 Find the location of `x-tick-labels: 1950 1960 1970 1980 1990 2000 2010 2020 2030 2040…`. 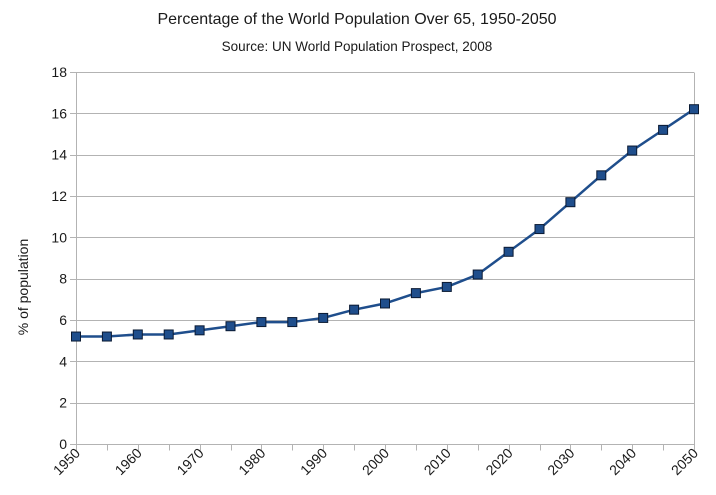

x-tick-labels: 1950 1960 1970 1980 1990 2000 2010 2020 2030 2040… is located at coordinates (375, 461).